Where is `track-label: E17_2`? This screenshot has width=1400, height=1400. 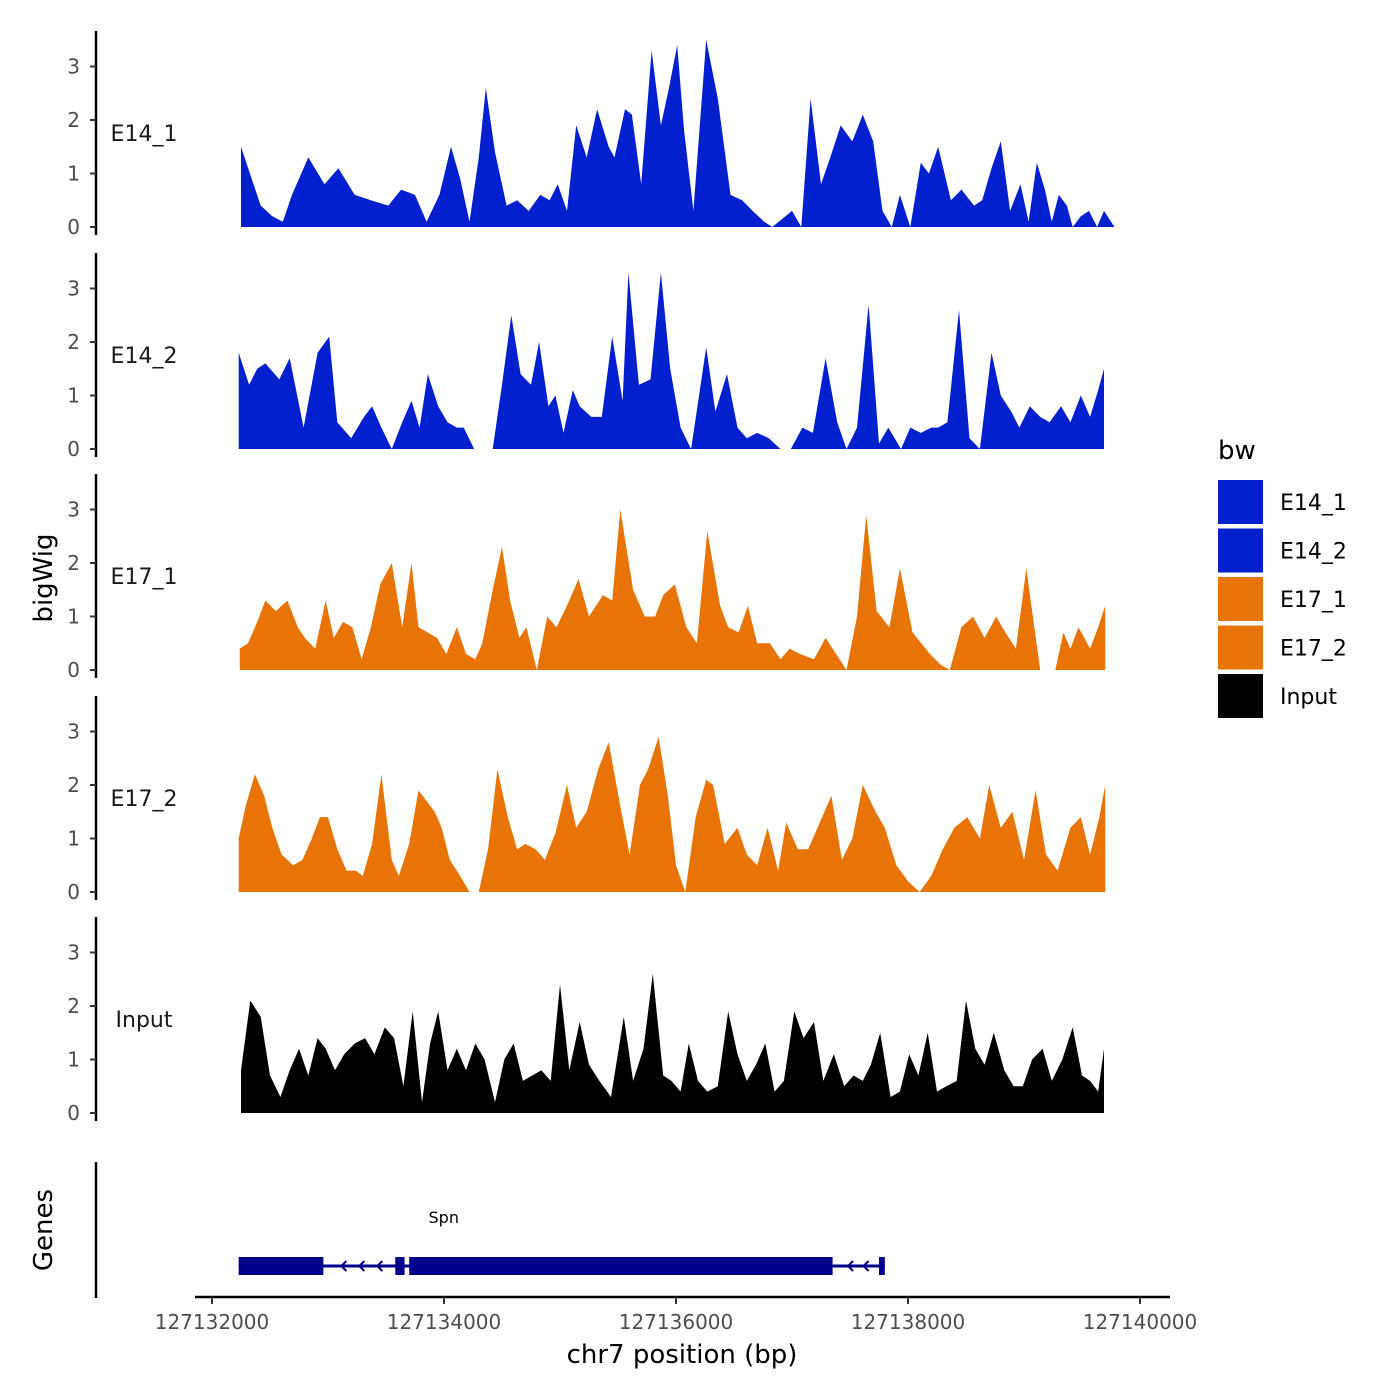
track-label: E17_2 is located at coordinates (144, 799).